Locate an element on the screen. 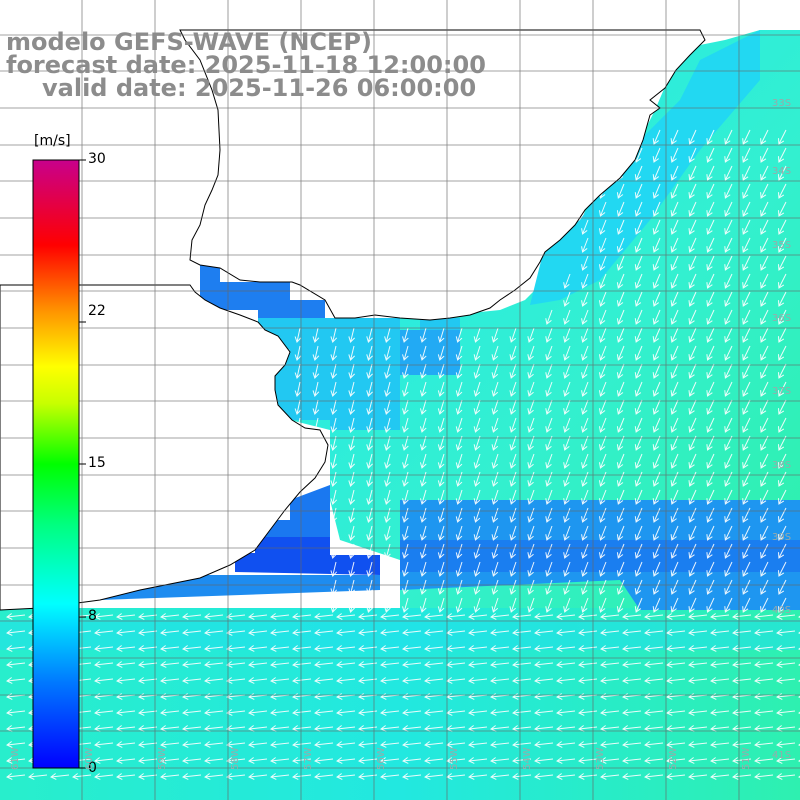  lat-label: 37S is located at coordinates (782, 391).